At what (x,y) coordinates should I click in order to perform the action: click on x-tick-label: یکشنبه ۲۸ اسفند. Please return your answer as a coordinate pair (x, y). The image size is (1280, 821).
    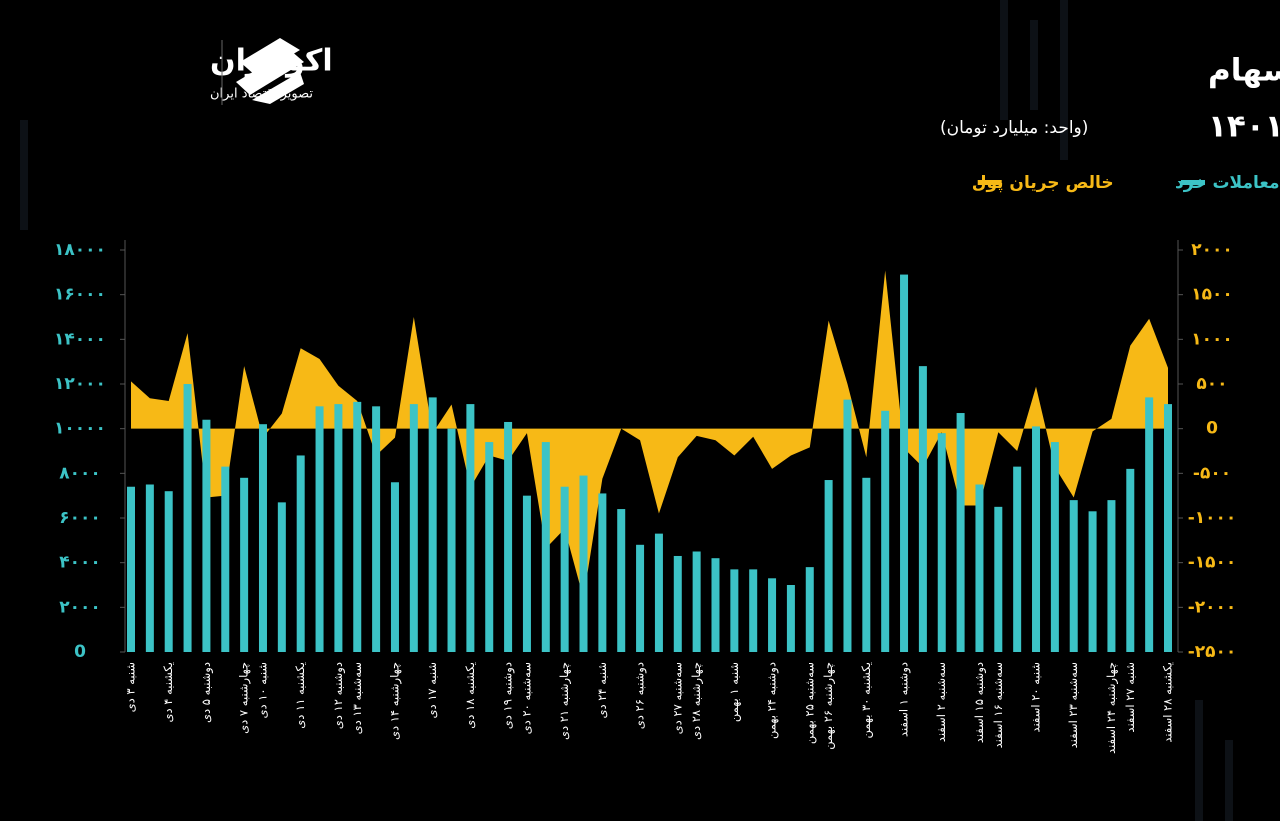
    Looking at the image, I should click on (1168, 702).